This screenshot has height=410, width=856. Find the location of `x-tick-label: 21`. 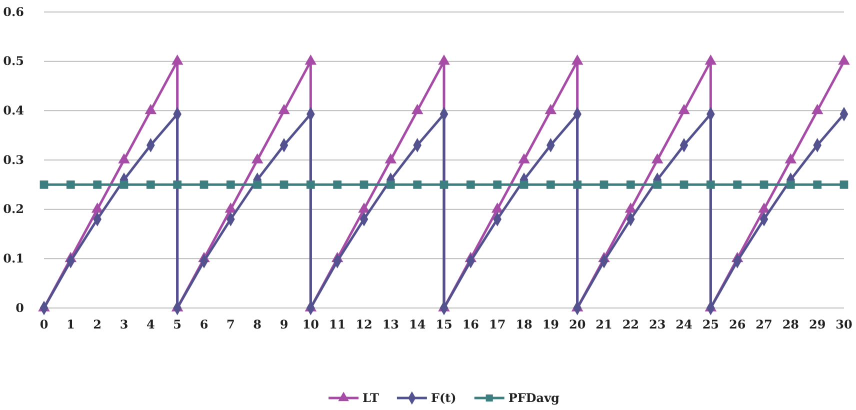

x-tick-label: 21 is located at coordinates (604, 325).